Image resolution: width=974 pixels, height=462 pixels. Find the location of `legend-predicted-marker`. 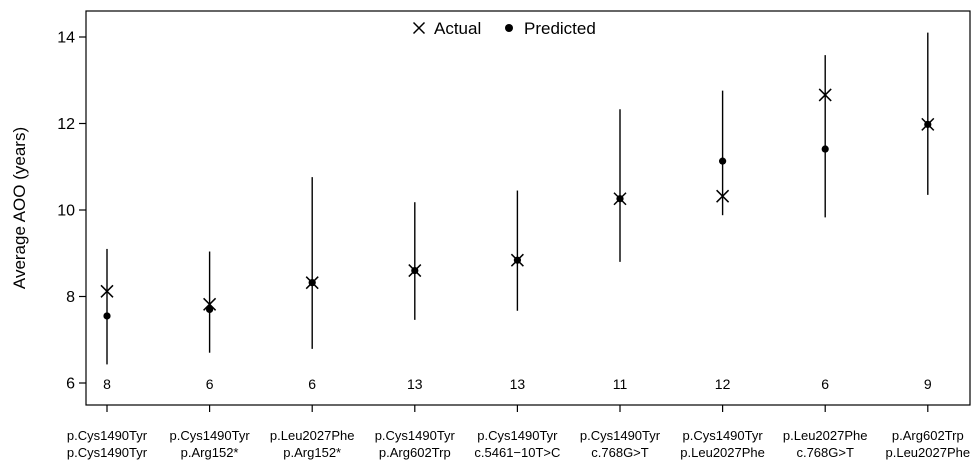

legend-predicted-marker is located at coordinates (509, 28).